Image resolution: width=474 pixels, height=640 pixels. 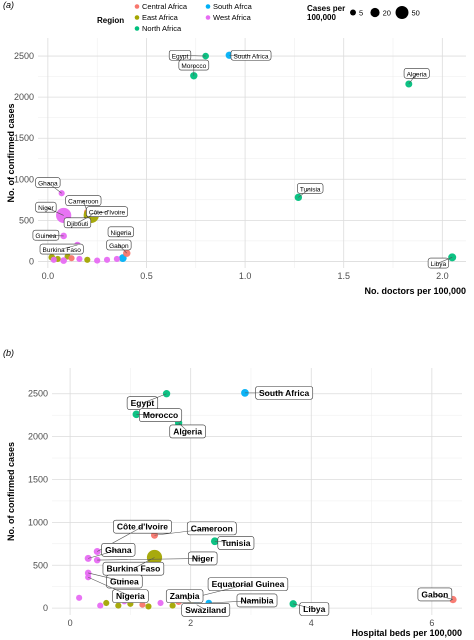 What do you see at coordinates (165, 6) in the screenshot?
I see `legend-label-central-africa: Central Africa` at bounding box center [165, 6].